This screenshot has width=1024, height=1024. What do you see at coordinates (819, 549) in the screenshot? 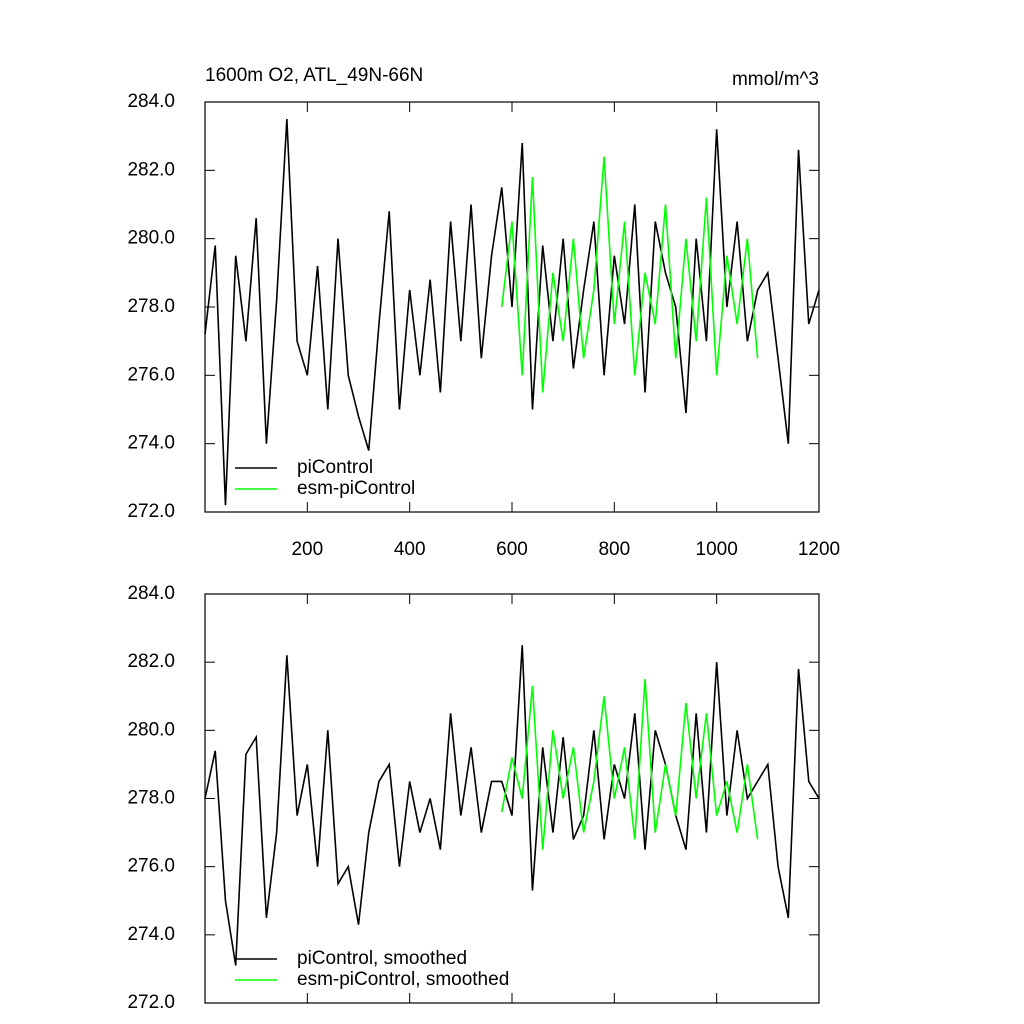
I see `x-tick-label: 1200` at bounding box center [819, 549].